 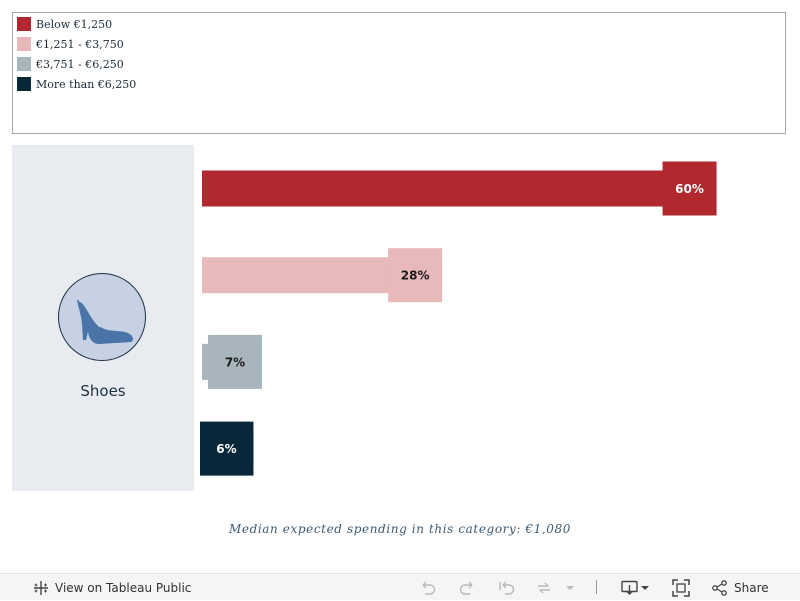 I want to click on bar-value-label: 6%, so click(x=226, y=449).